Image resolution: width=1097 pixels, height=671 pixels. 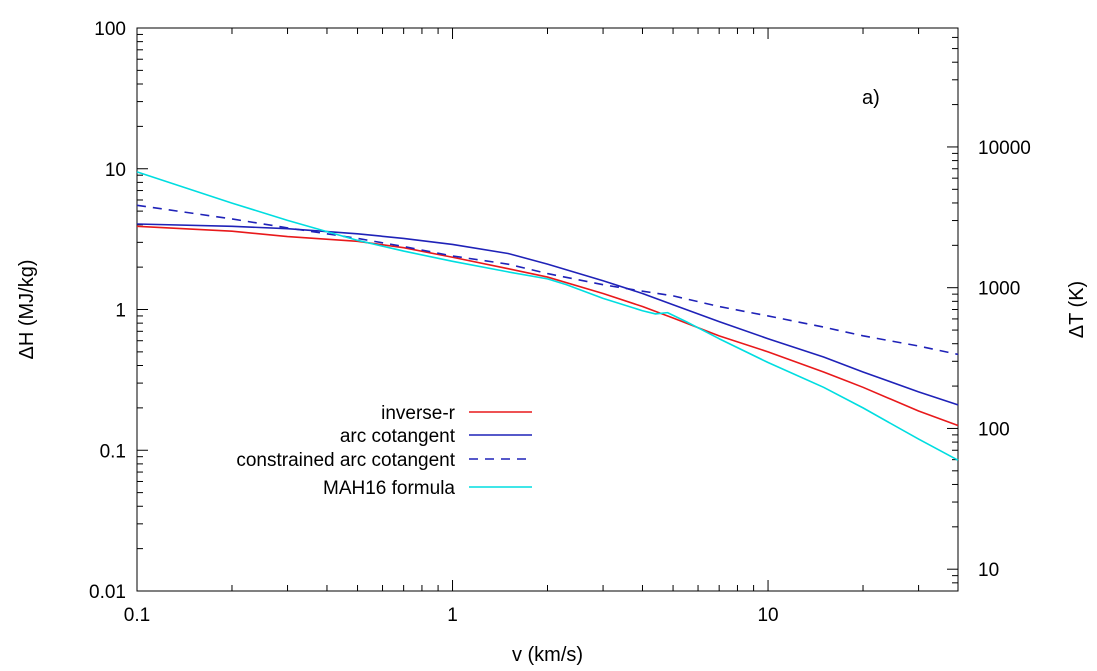 I want to click on y-axis-label: ΔH (MJ/kg), so click(x=27, y=309).